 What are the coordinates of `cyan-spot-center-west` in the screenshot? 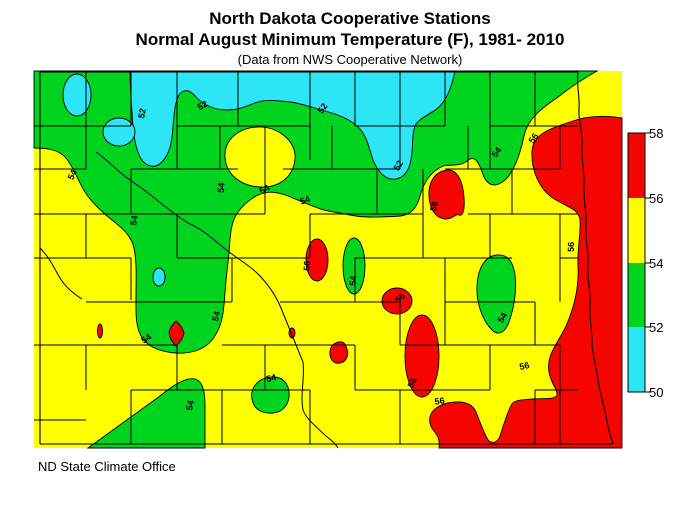 It's located at (159, 277).